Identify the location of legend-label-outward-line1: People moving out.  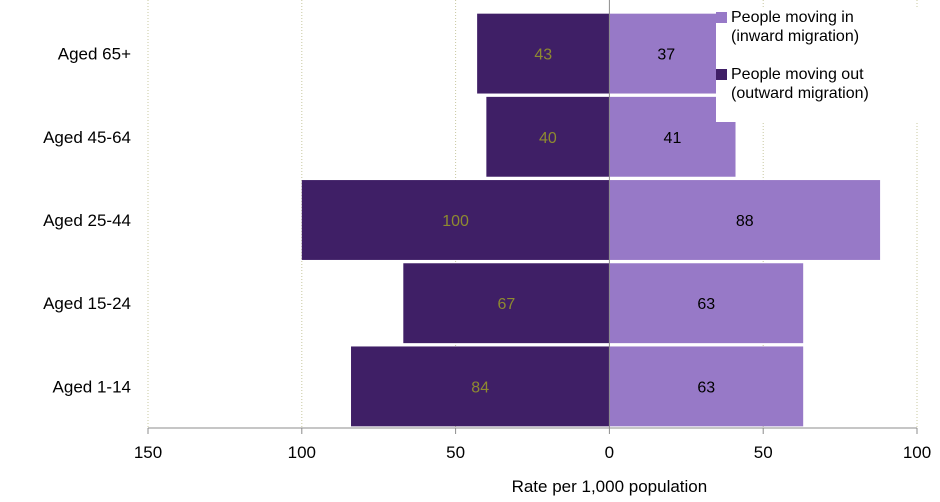
(797, 74).